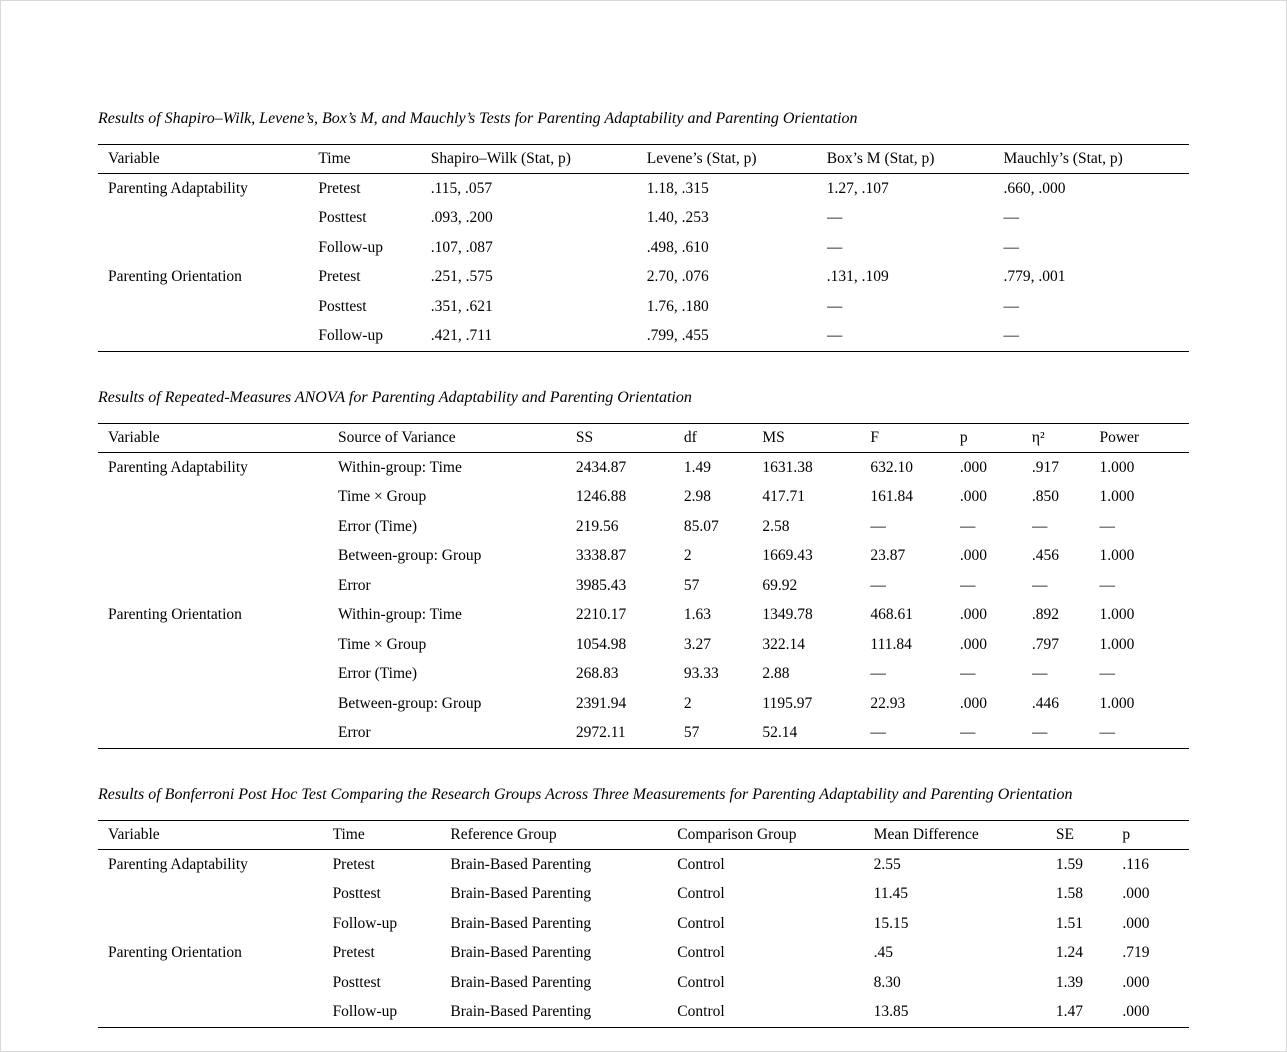  Describe the element at coordinates (701, 982) in the screenshot. I see `table-cell: Control` at that location.